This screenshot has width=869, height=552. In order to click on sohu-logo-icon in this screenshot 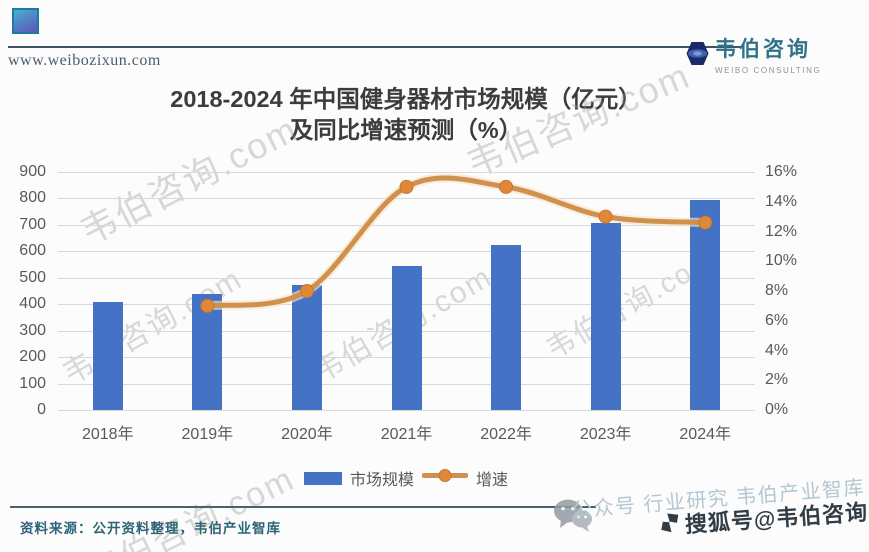, I will do `click(671, 524)`.